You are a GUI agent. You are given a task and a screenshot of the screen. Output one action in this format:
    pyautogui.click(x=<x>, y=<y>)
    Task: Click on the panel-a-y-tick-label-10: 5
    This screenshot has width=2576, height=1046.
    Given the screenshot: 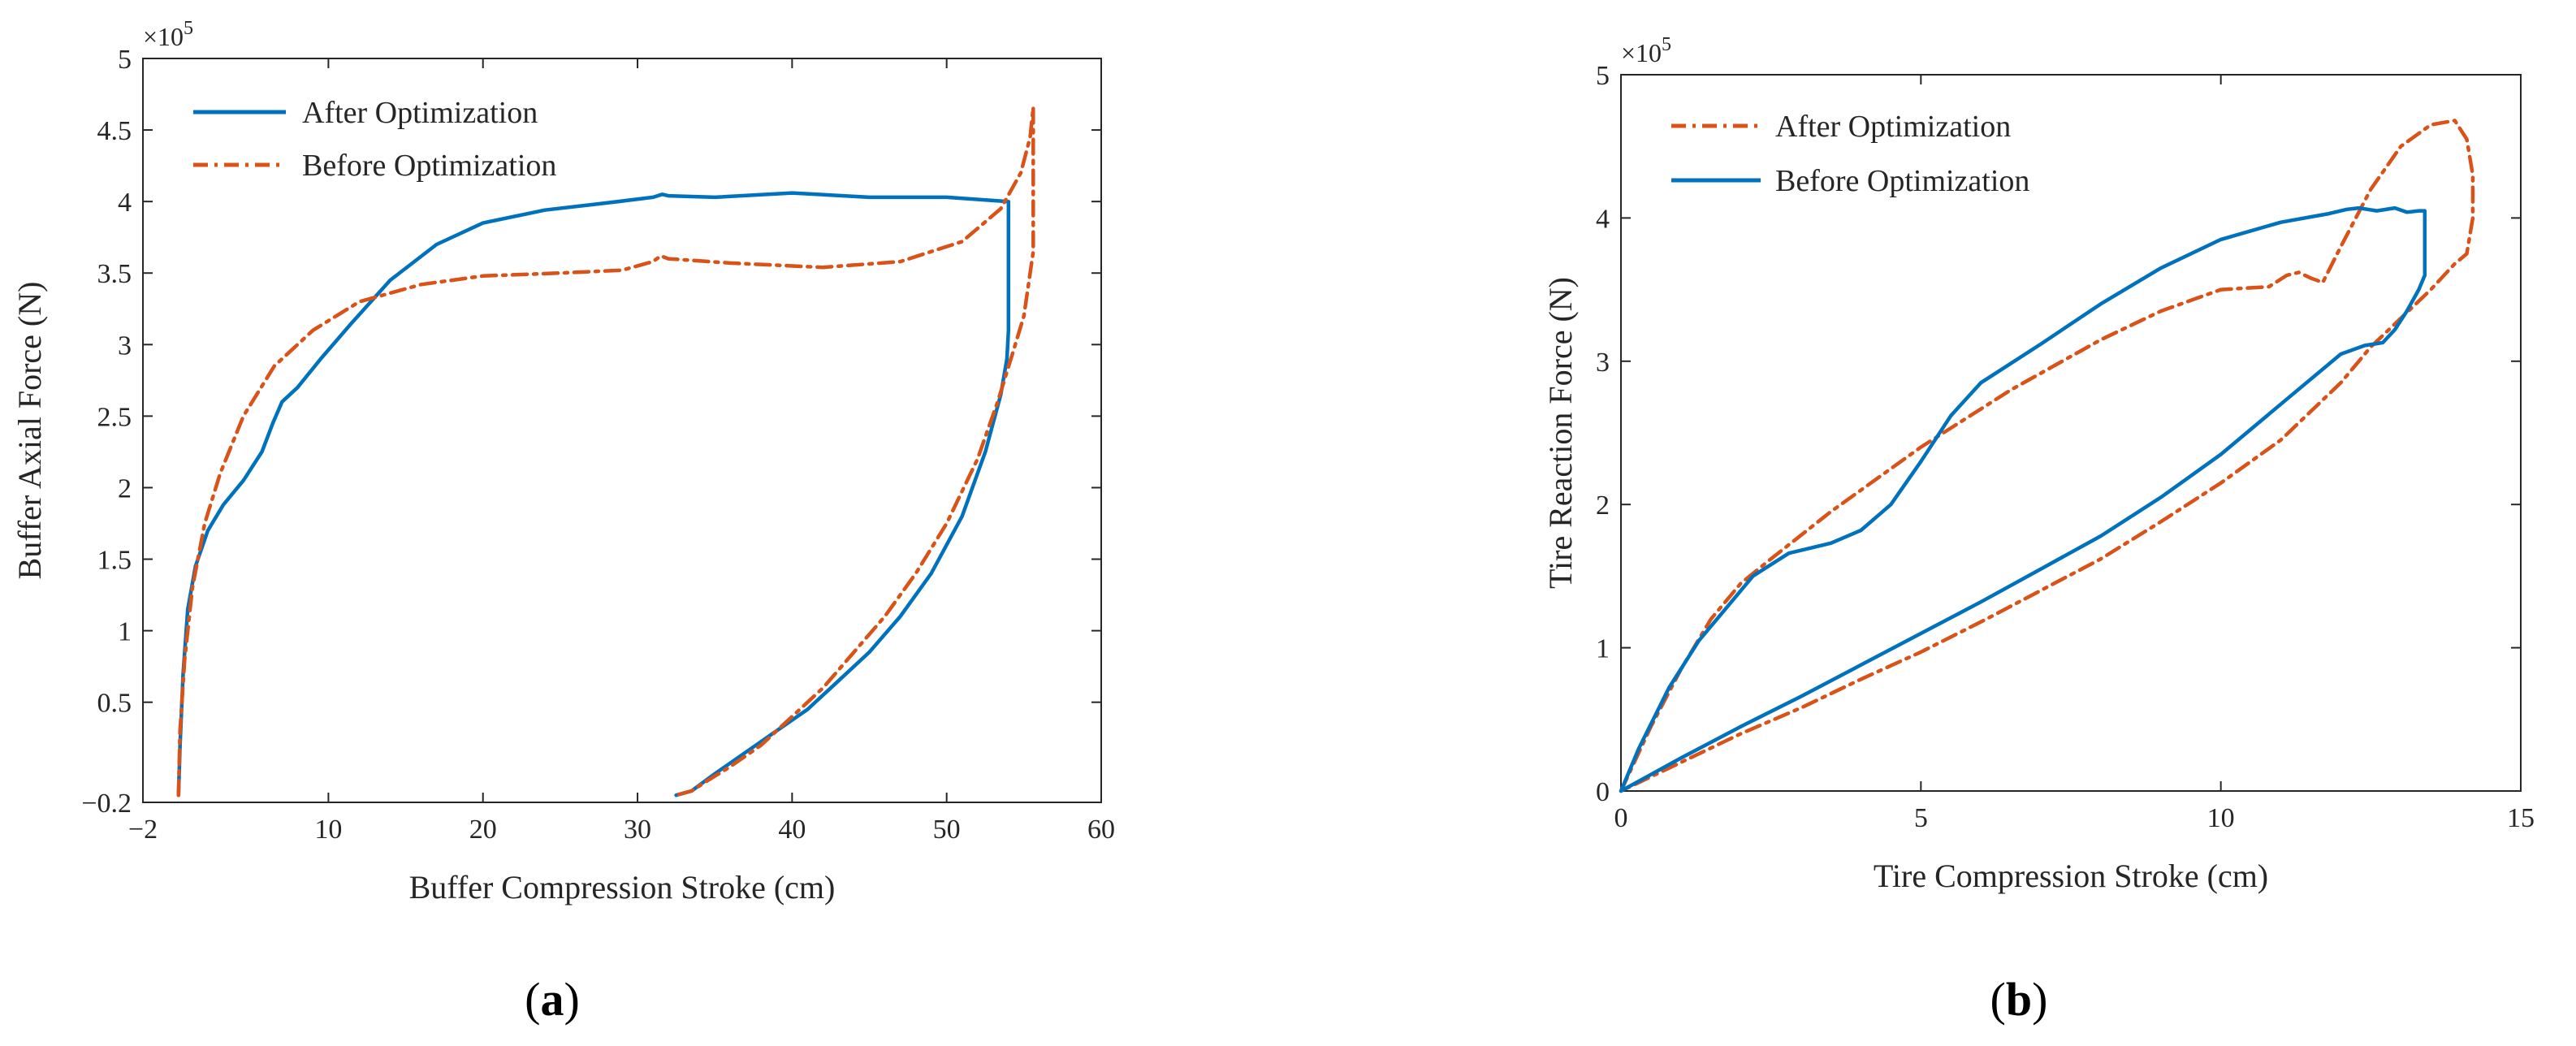 What is the action you would take?
    pyautogui.click(x=125, y=60)
    